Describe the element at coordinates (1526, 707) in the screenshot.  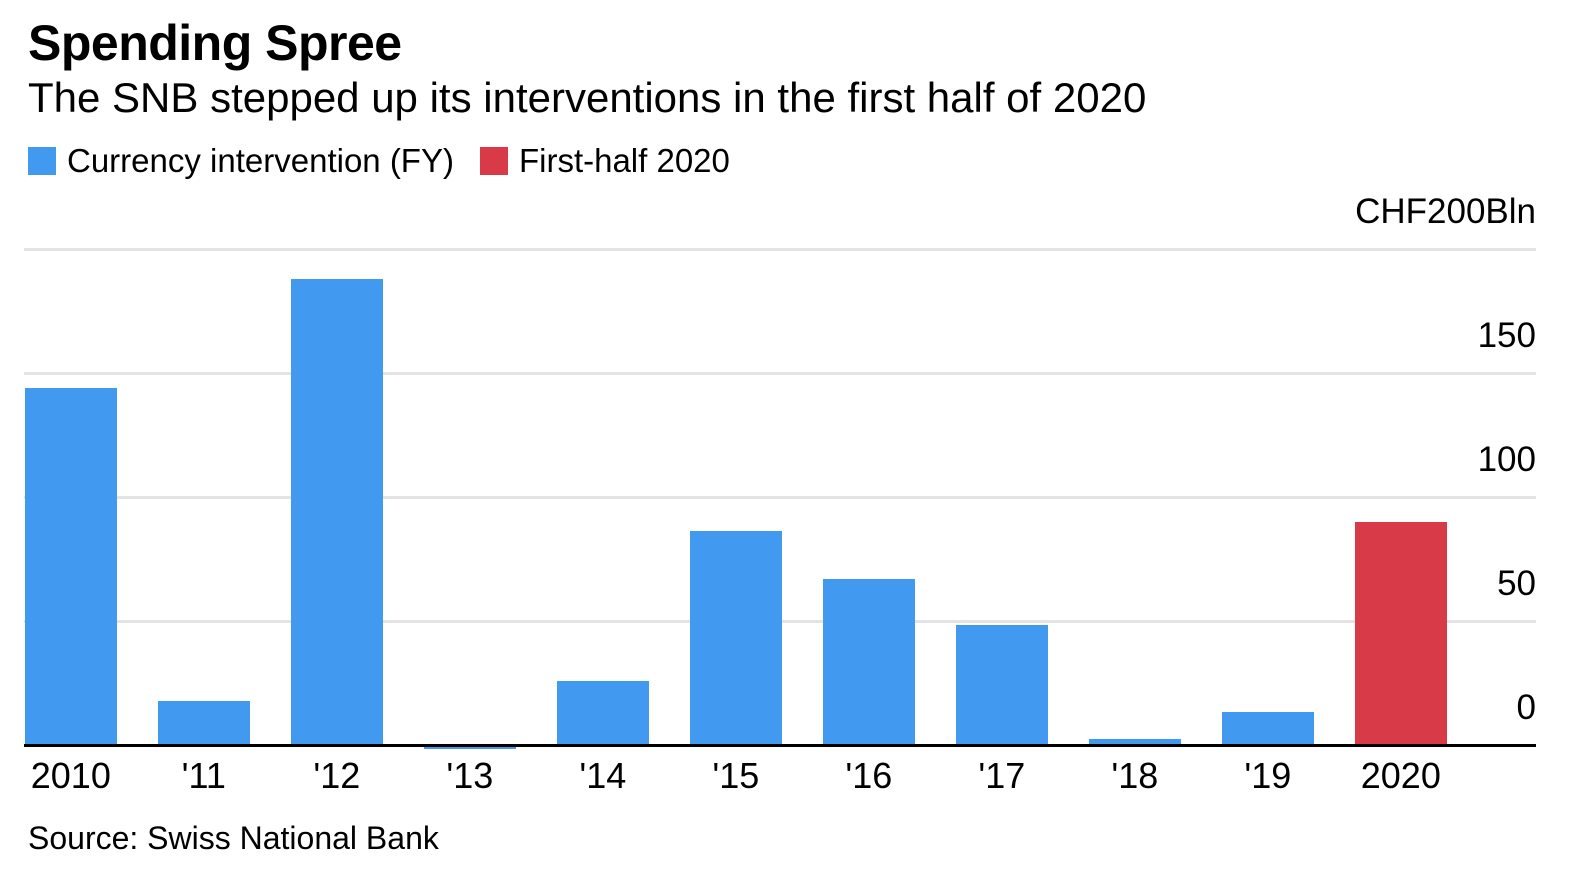
I see `y-tick-label-0: 0` at that location.